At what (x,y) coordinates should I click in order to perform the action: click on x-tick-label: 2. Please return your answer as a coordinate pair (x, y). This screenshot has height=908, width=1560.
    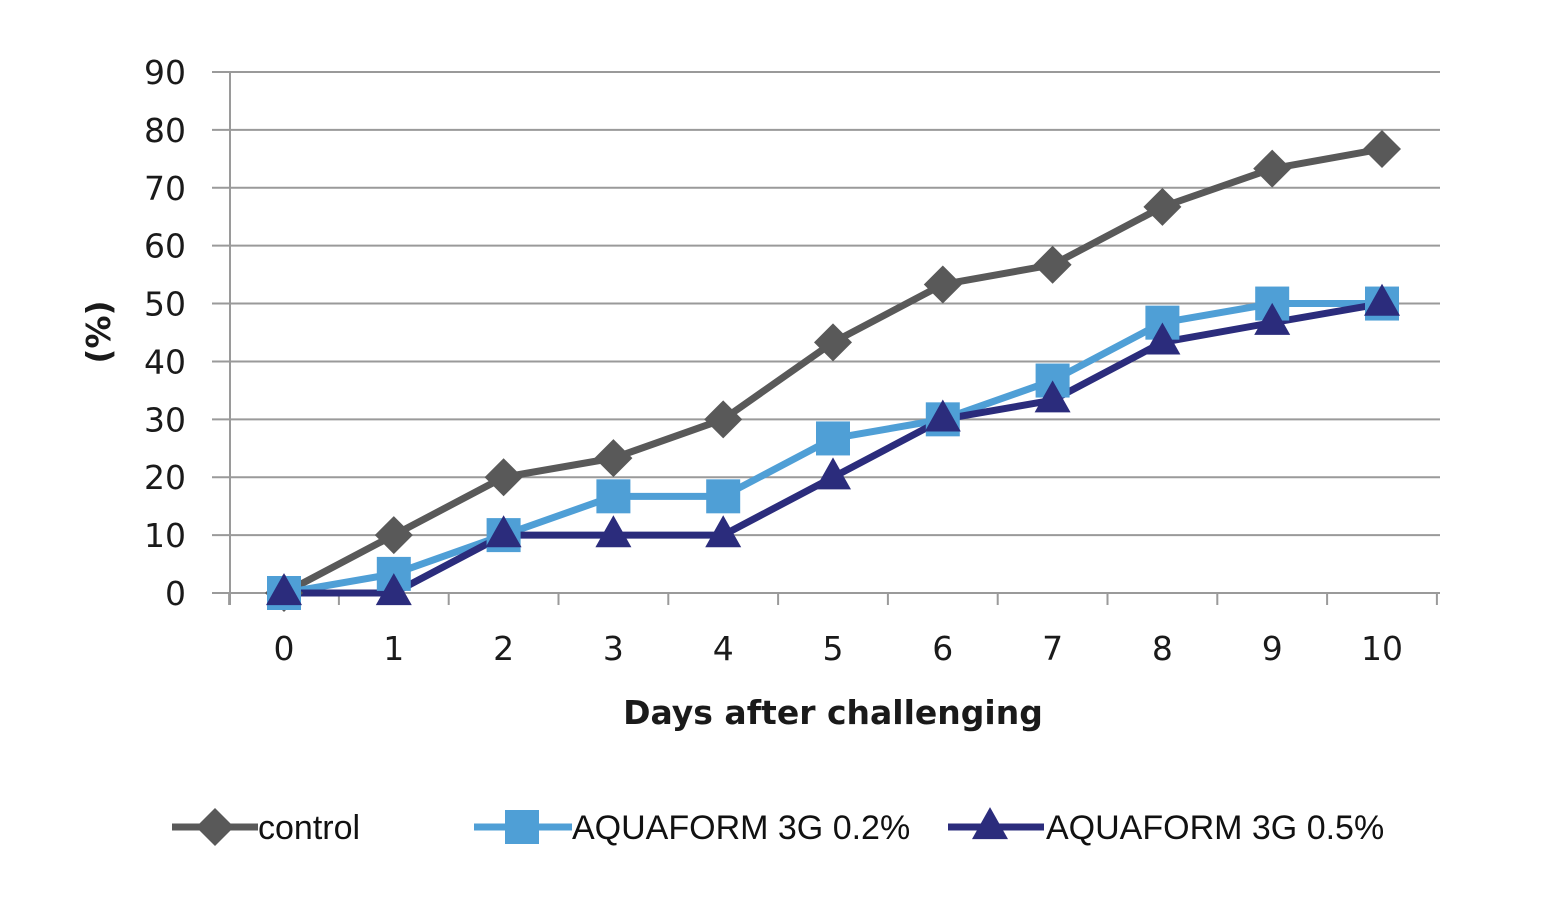
    Looking at the image, I should click on (503, 648).